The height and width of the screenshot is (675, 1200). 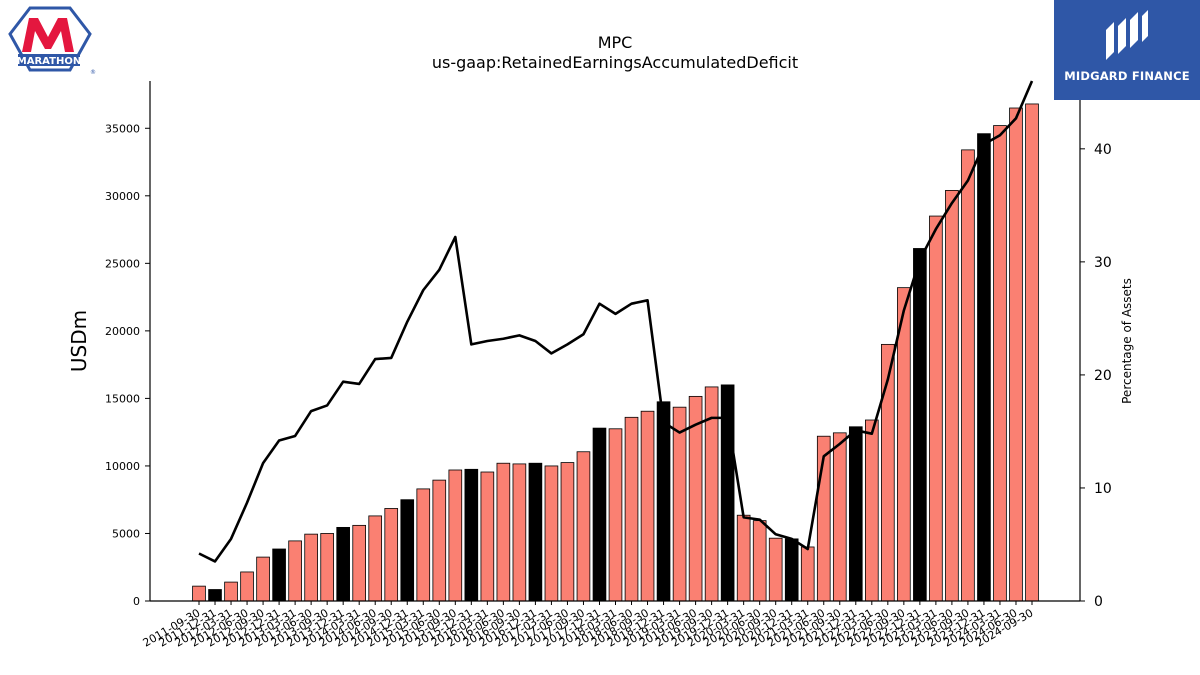 I want to click on registered-mark: ®, so click(x=93, y=72).